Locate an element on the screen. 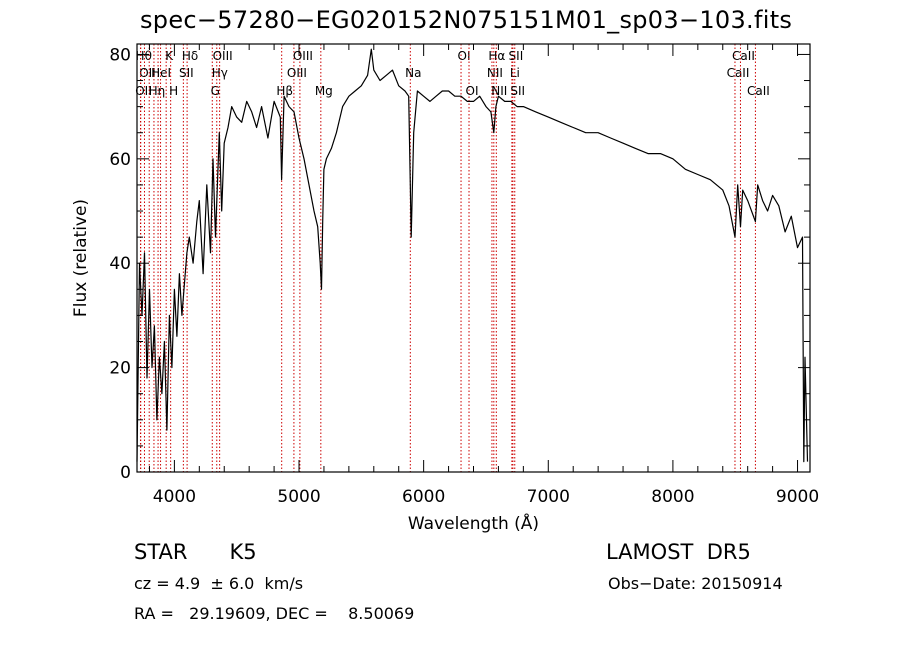  line-label-8: H is located at coordinates (173, 91).